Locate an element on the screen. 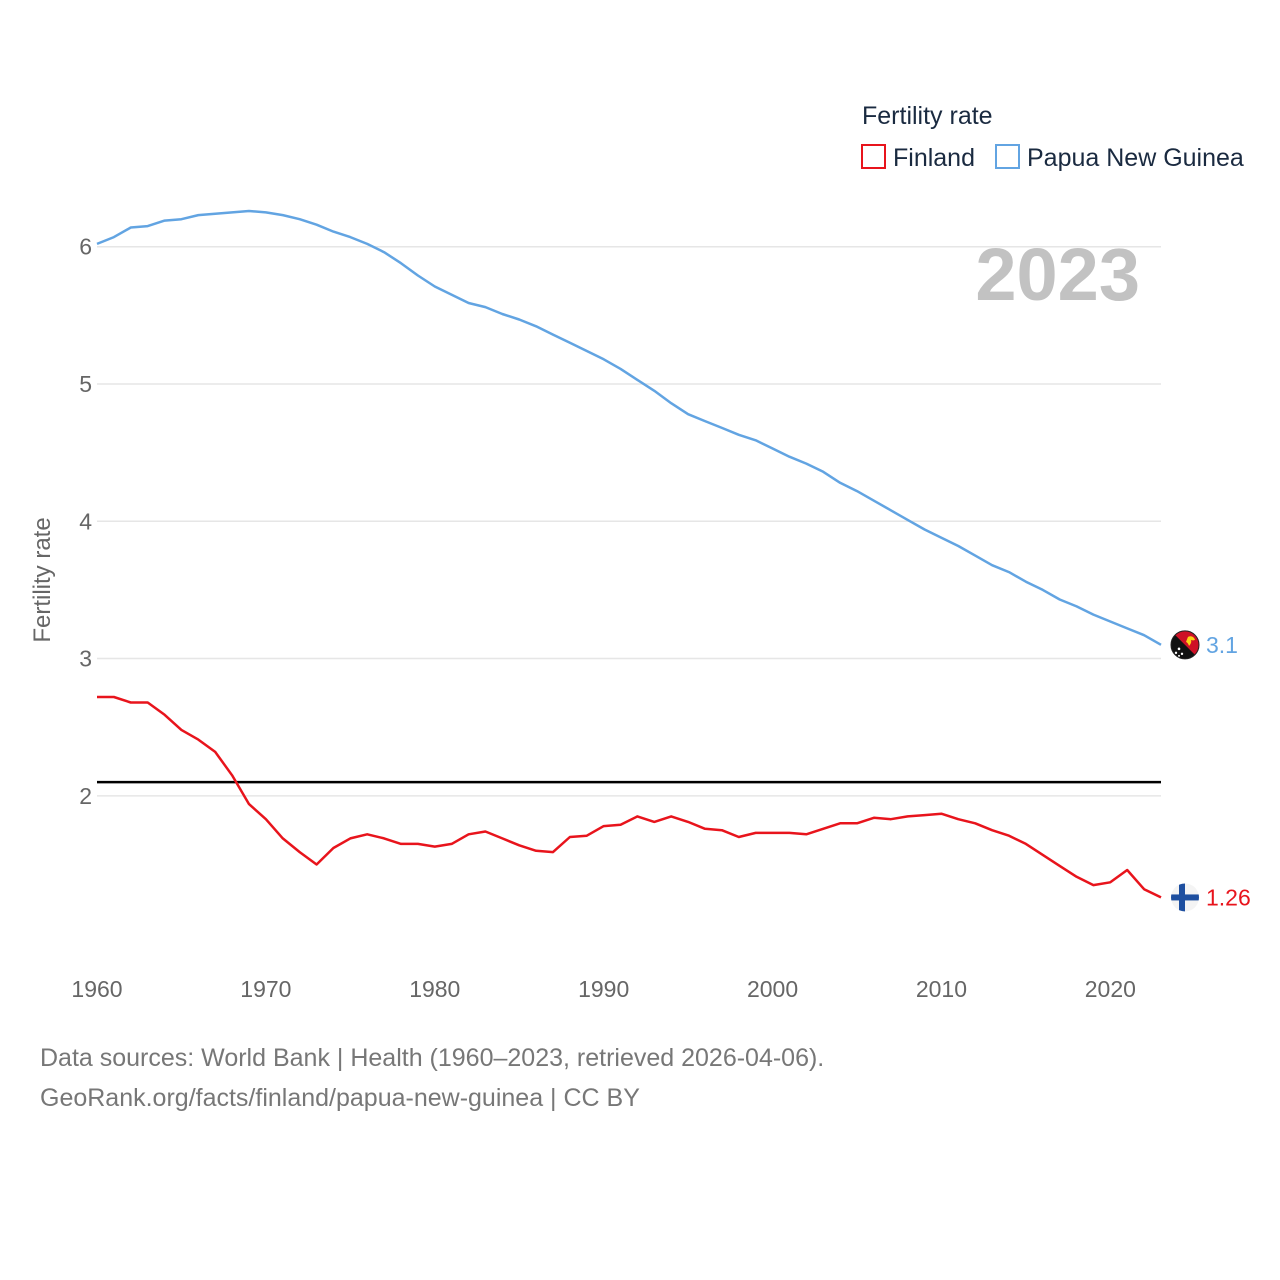  y-tick-label: 6 is located at coordinates (85, 247).